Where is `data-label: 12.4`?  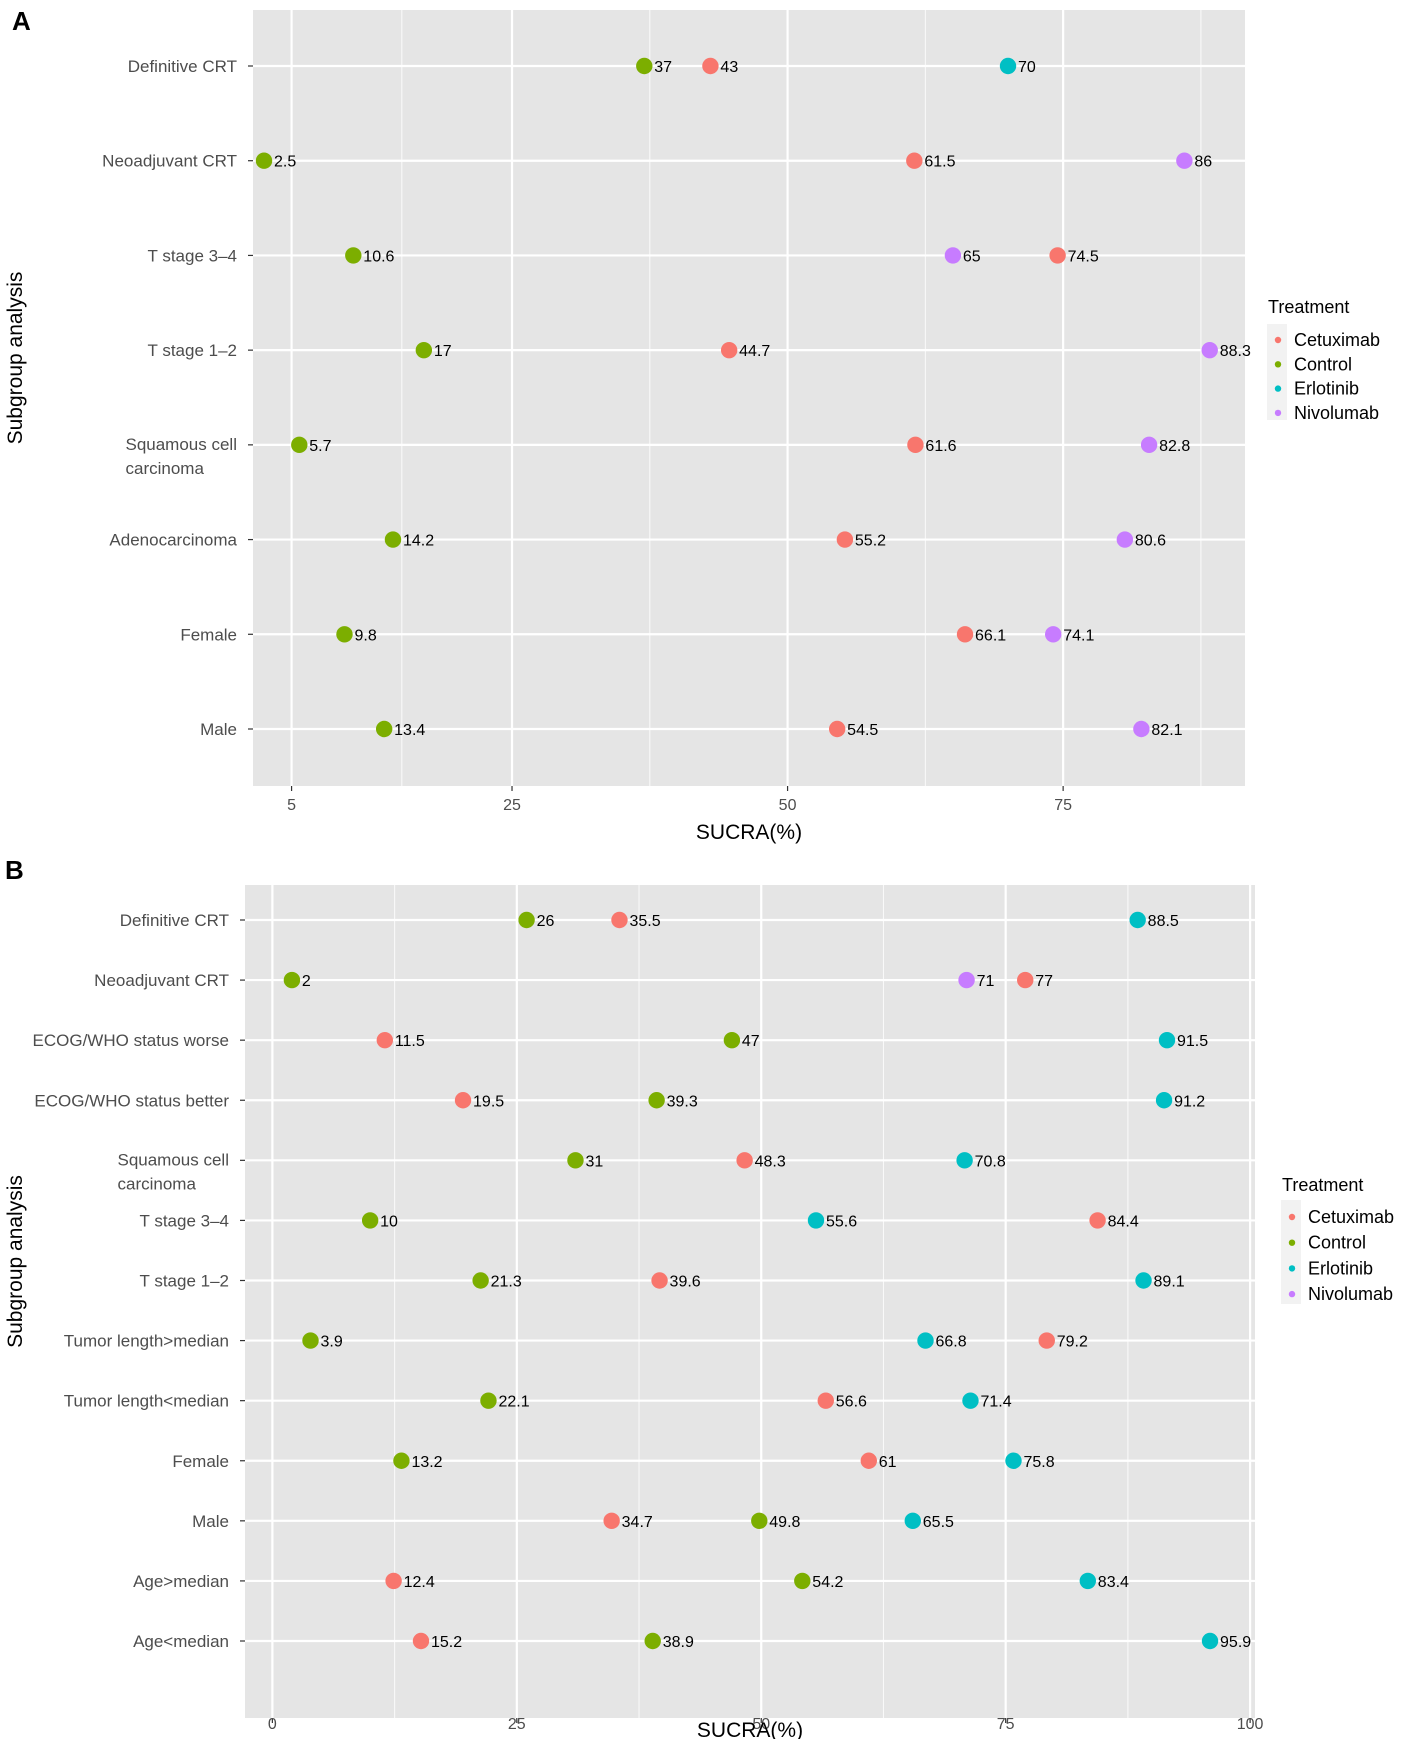
data-label: 12.4 is located at coordinates (419, 1582).